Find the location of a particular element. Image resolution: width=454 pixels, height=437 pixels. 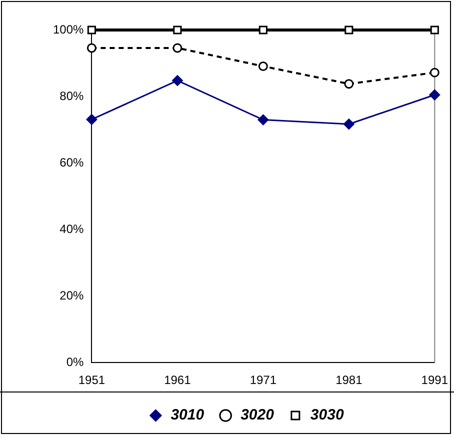

y-tick-label: 60% is located at coordinates (72, 162).